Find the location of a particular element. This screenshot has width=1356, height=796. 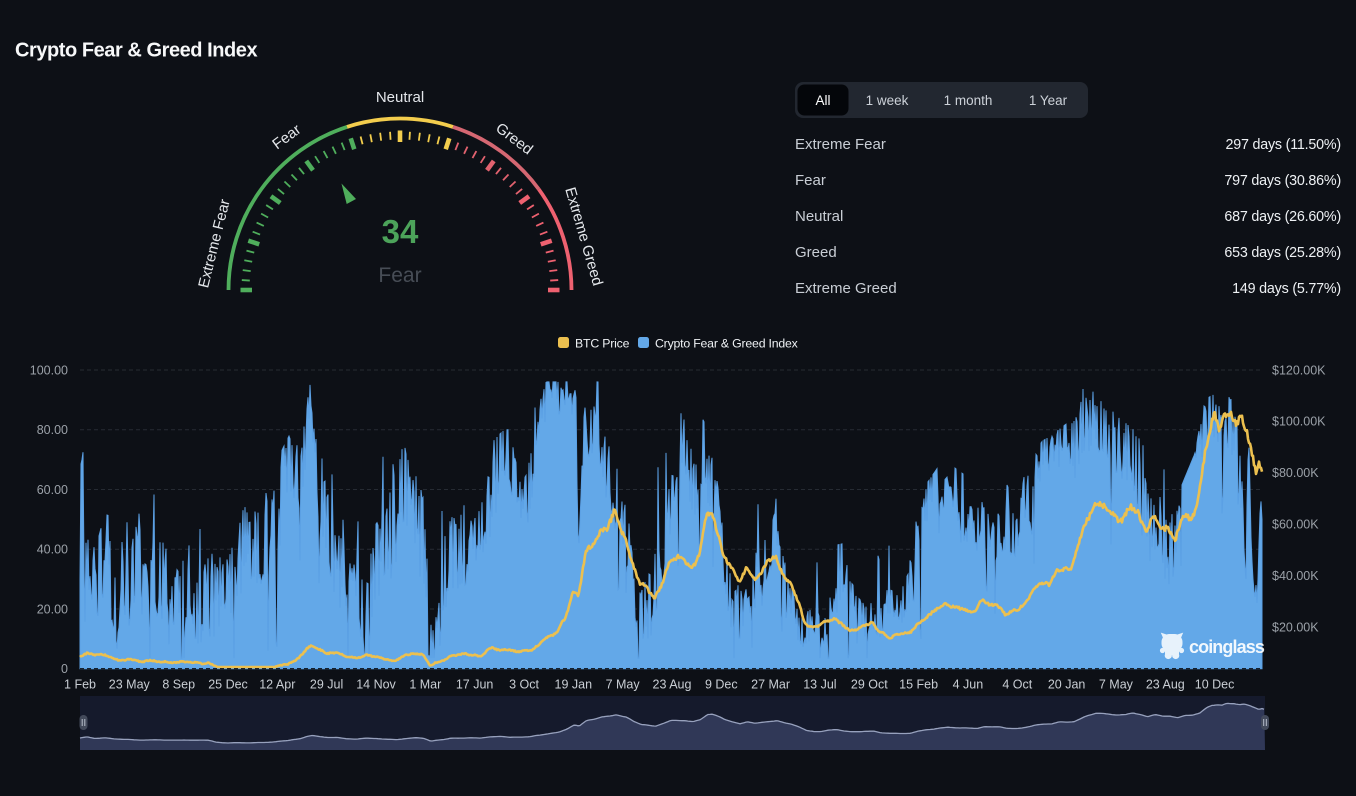

svg-text: 23 May is located at coordinates (130, 685).